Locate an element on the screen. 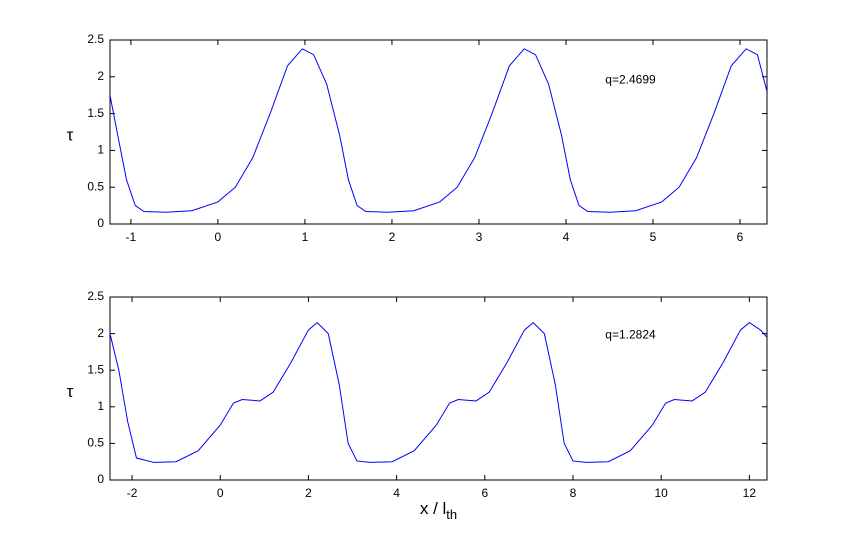  x-tick-label: 8 is located at coordinates (573, 493).